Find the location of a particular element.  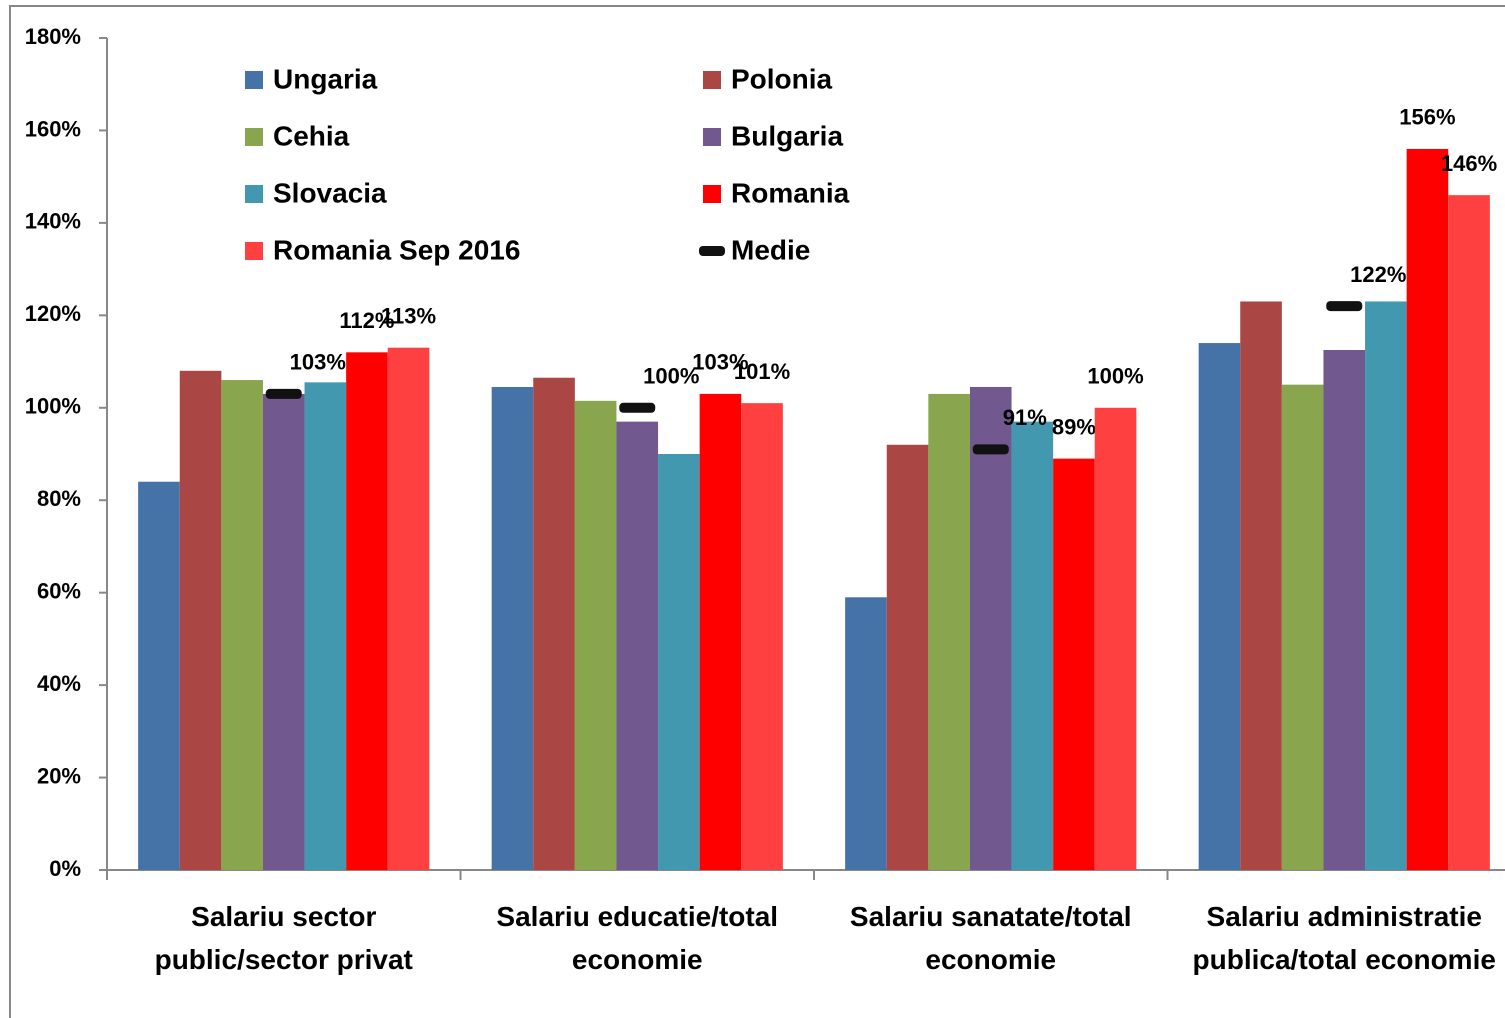

y-tick-label: 0% is located at coordinates (65, 868).